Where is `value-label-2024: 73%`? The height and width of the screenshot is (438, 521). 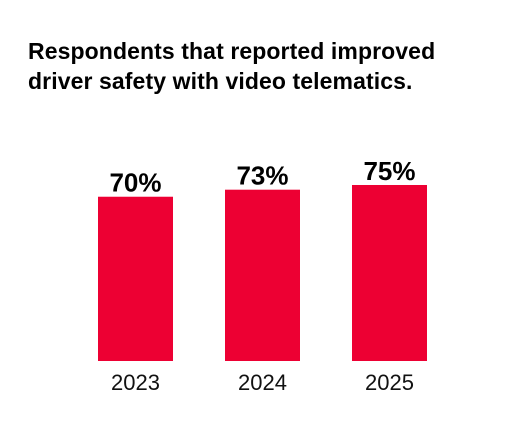 value-label-2024: 73% is located at coordinates (262, 176).